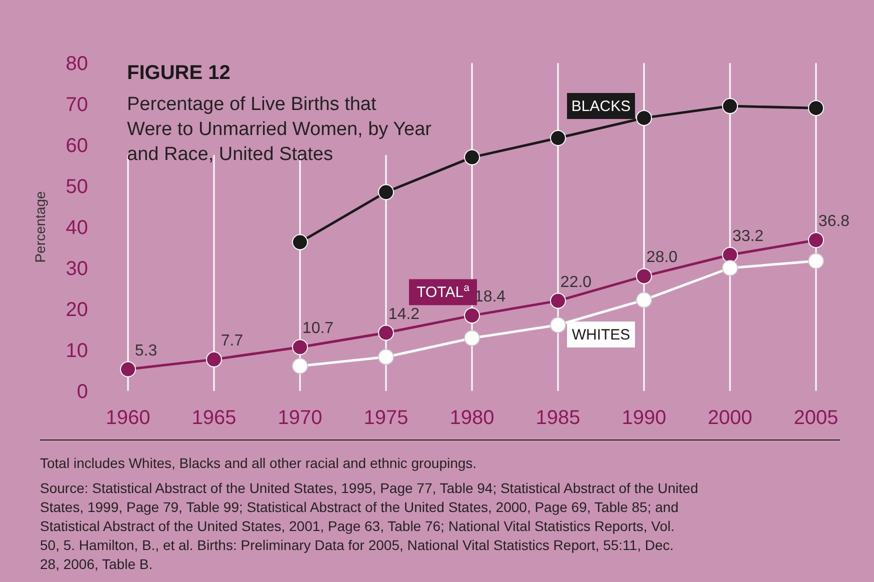  I want to click on chart-title: FIGURE 12, so click(178, 73).